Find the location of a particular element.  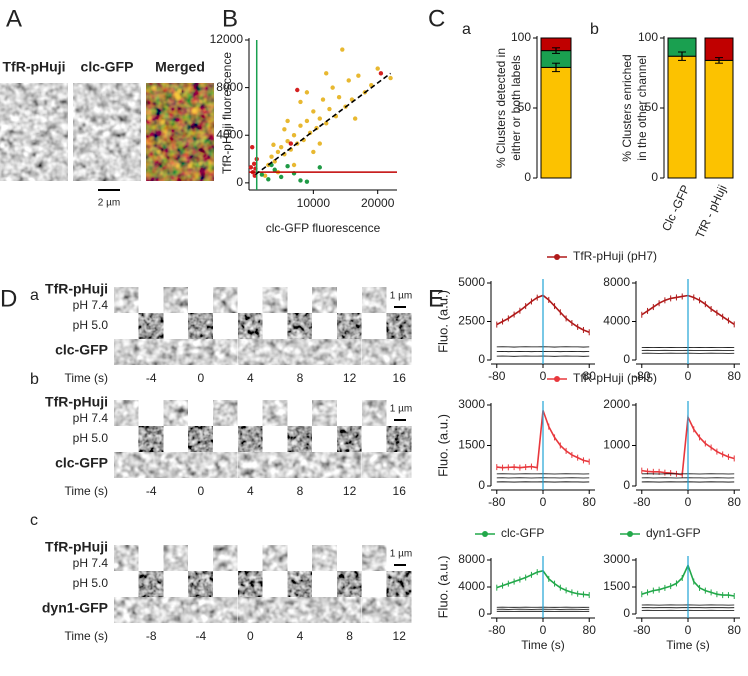

x-tick-label: 0 is located at coordinates (543, 376).